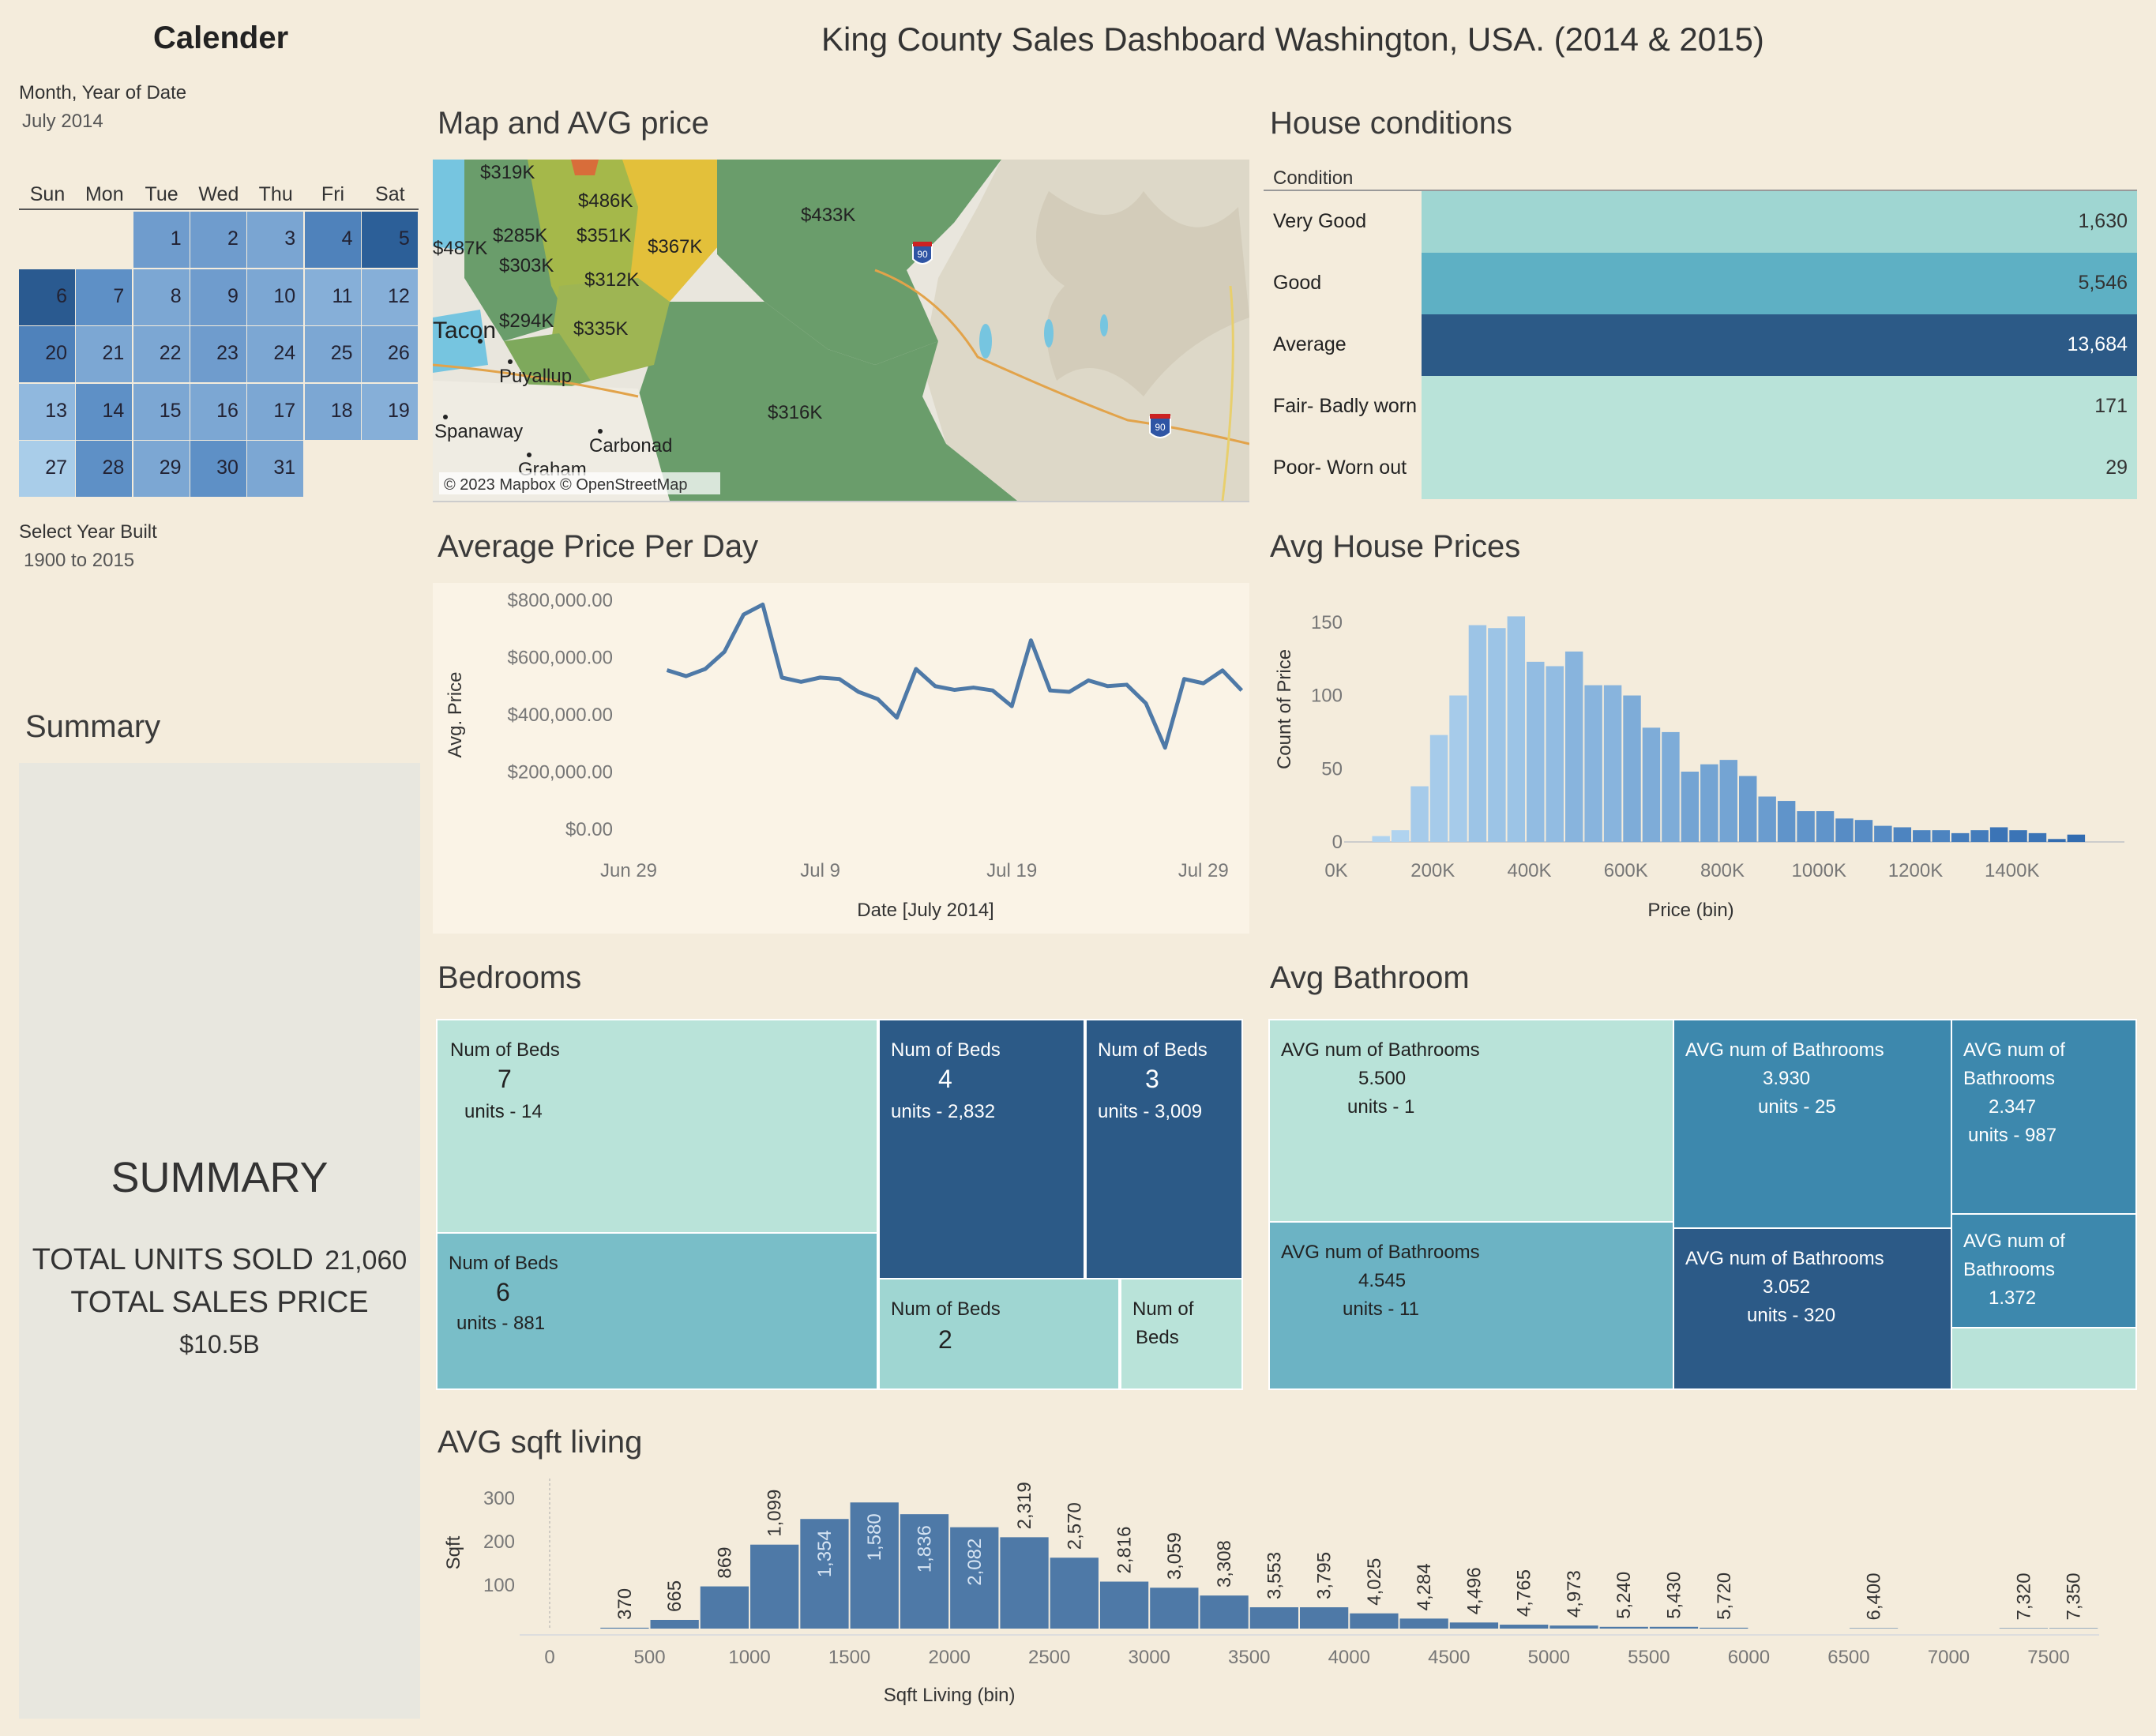 The width and height of the screenshot is (2156, 1736). I want to click on calendar-day-number: 1, so click(176, 238).